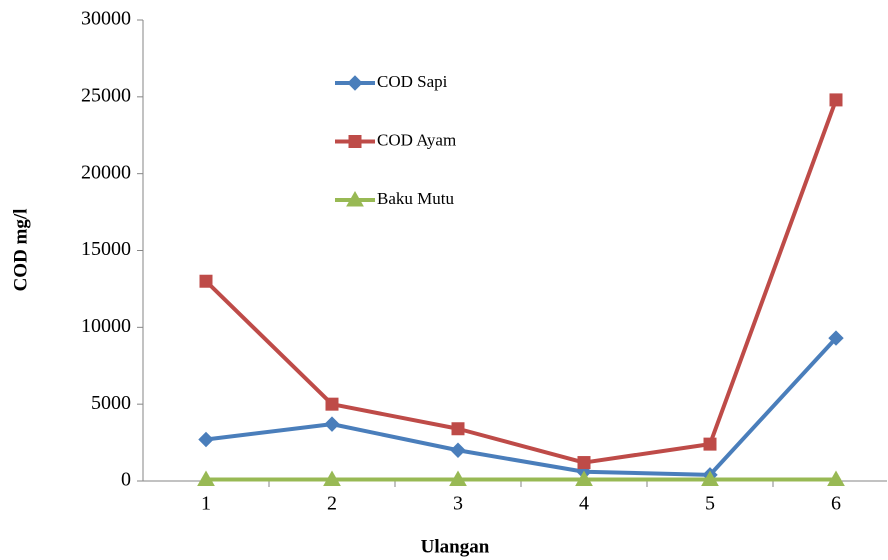 This screenshot has width=888, height=560. What do you see at coordinates (206, 504) in the screenshot?
I see `x-tick-label: 1` at bounding box center [206, 504].